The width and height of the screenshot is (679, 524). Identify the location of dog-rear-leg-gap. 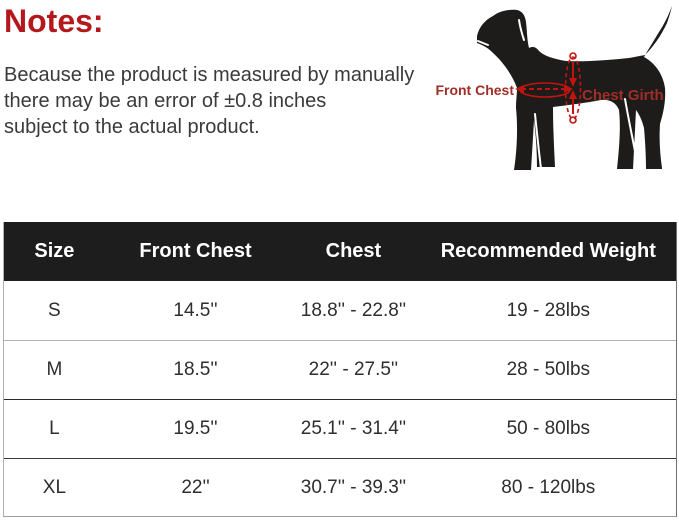
(631, 133).